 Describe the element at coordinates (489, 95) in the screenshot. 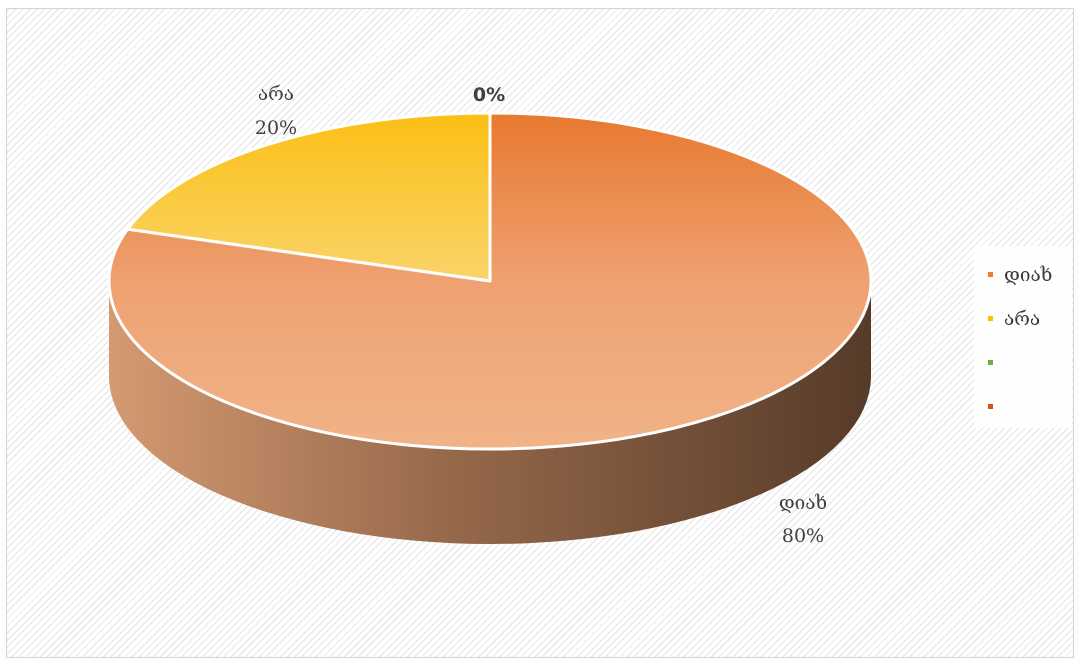

I see `data-label: 0%` at that location.